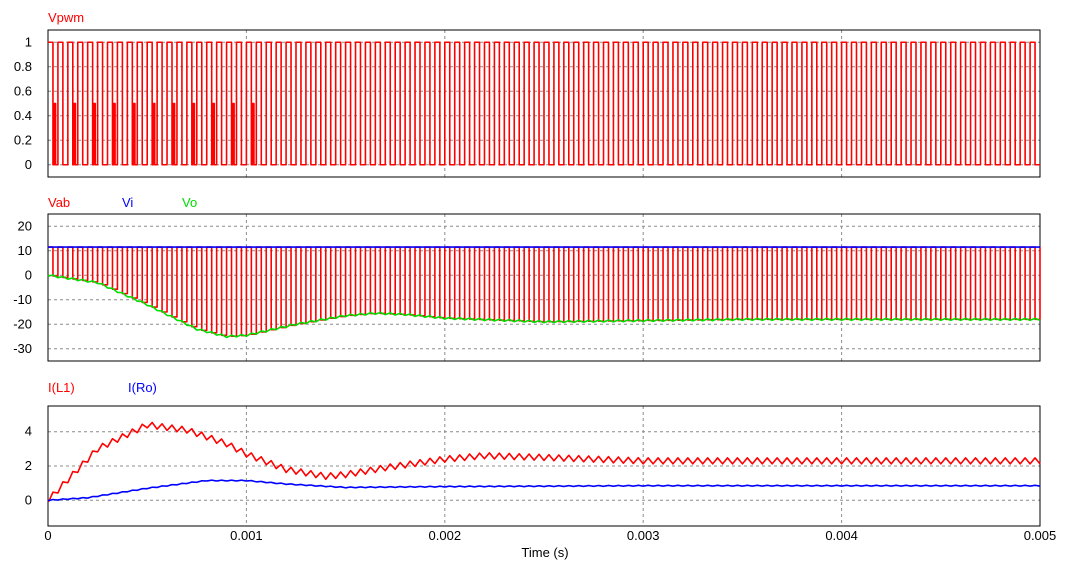 This screenshot has height=565, width=1065. What do you see at coordinates (23, 139) in the screenshot?
I see `y-tick-label: 0.2` at bounding box center [23, 139].